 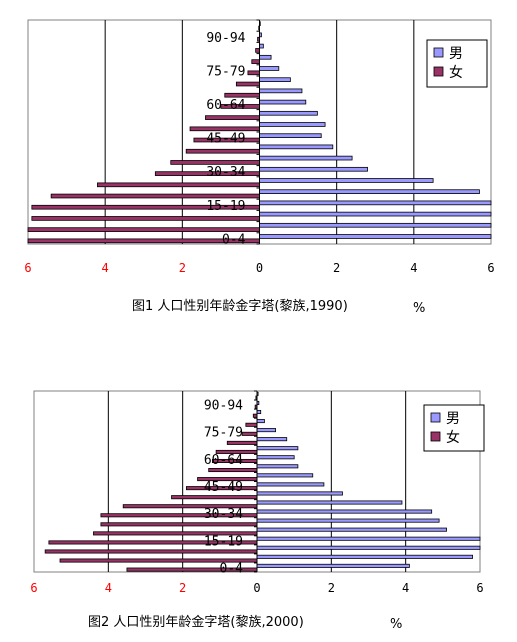 I want to click on legend-box, so click(x=457, y=63).